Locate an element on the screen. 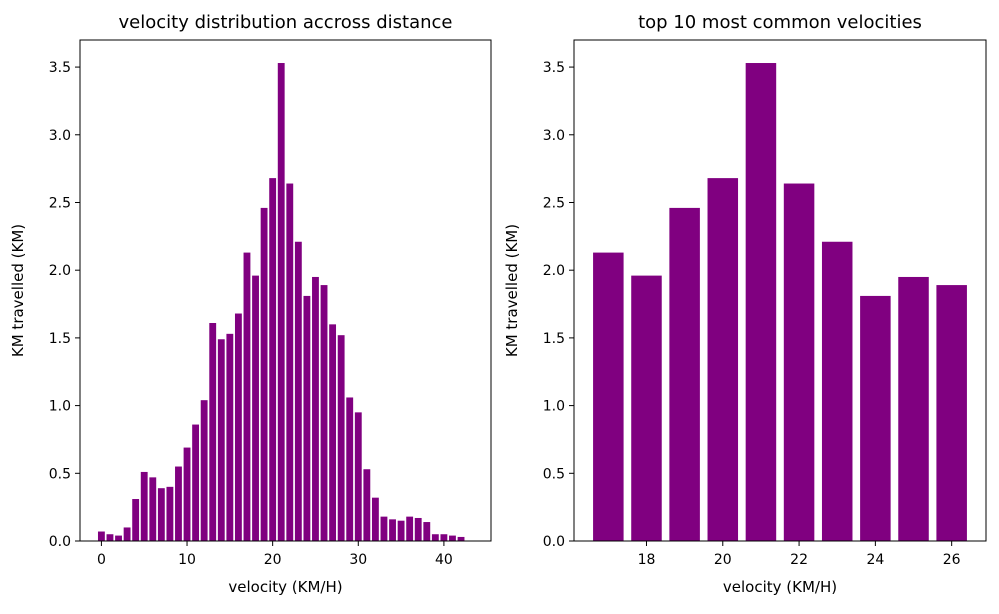 This screenshot has width=999, height=614. right-chart-x-axis-ticks: 18 20 22 24 26 is located at coordinates (799, 554).